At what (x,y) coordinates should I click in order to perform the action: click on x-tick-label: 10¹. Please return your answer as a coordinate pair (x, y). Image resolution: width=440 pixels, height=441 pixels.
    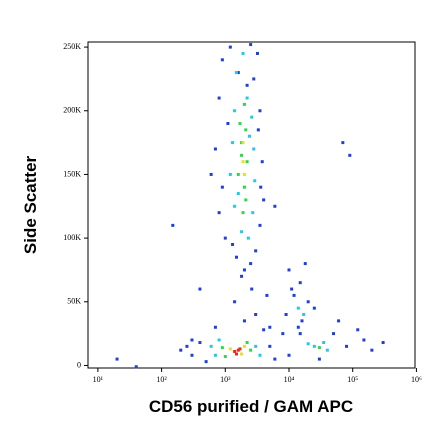
    Looking at the image, I should click on (98, 379).